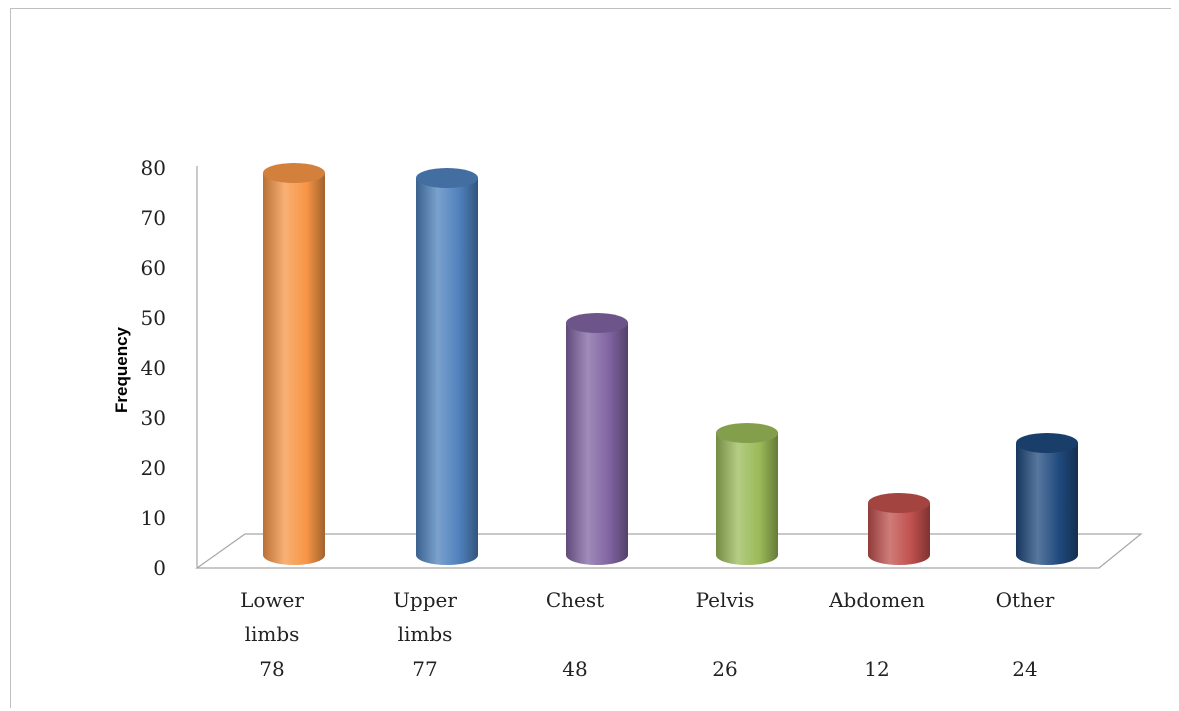  What do you see at coordinates (575, 600) in the screenshot?
I see `x-category-label: Chest` at bounding box center [575, 600].